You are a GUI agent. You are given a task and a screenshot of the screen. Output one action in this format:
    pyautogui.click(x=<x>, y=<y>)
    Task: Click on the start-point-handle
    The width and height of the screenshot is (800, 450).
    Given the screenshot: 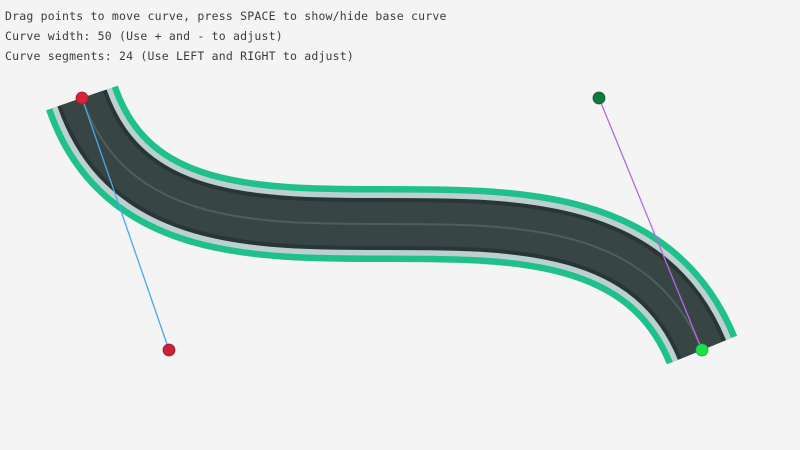 What is the action you would take?
    pyautogui.click(x=82, y=98)
    